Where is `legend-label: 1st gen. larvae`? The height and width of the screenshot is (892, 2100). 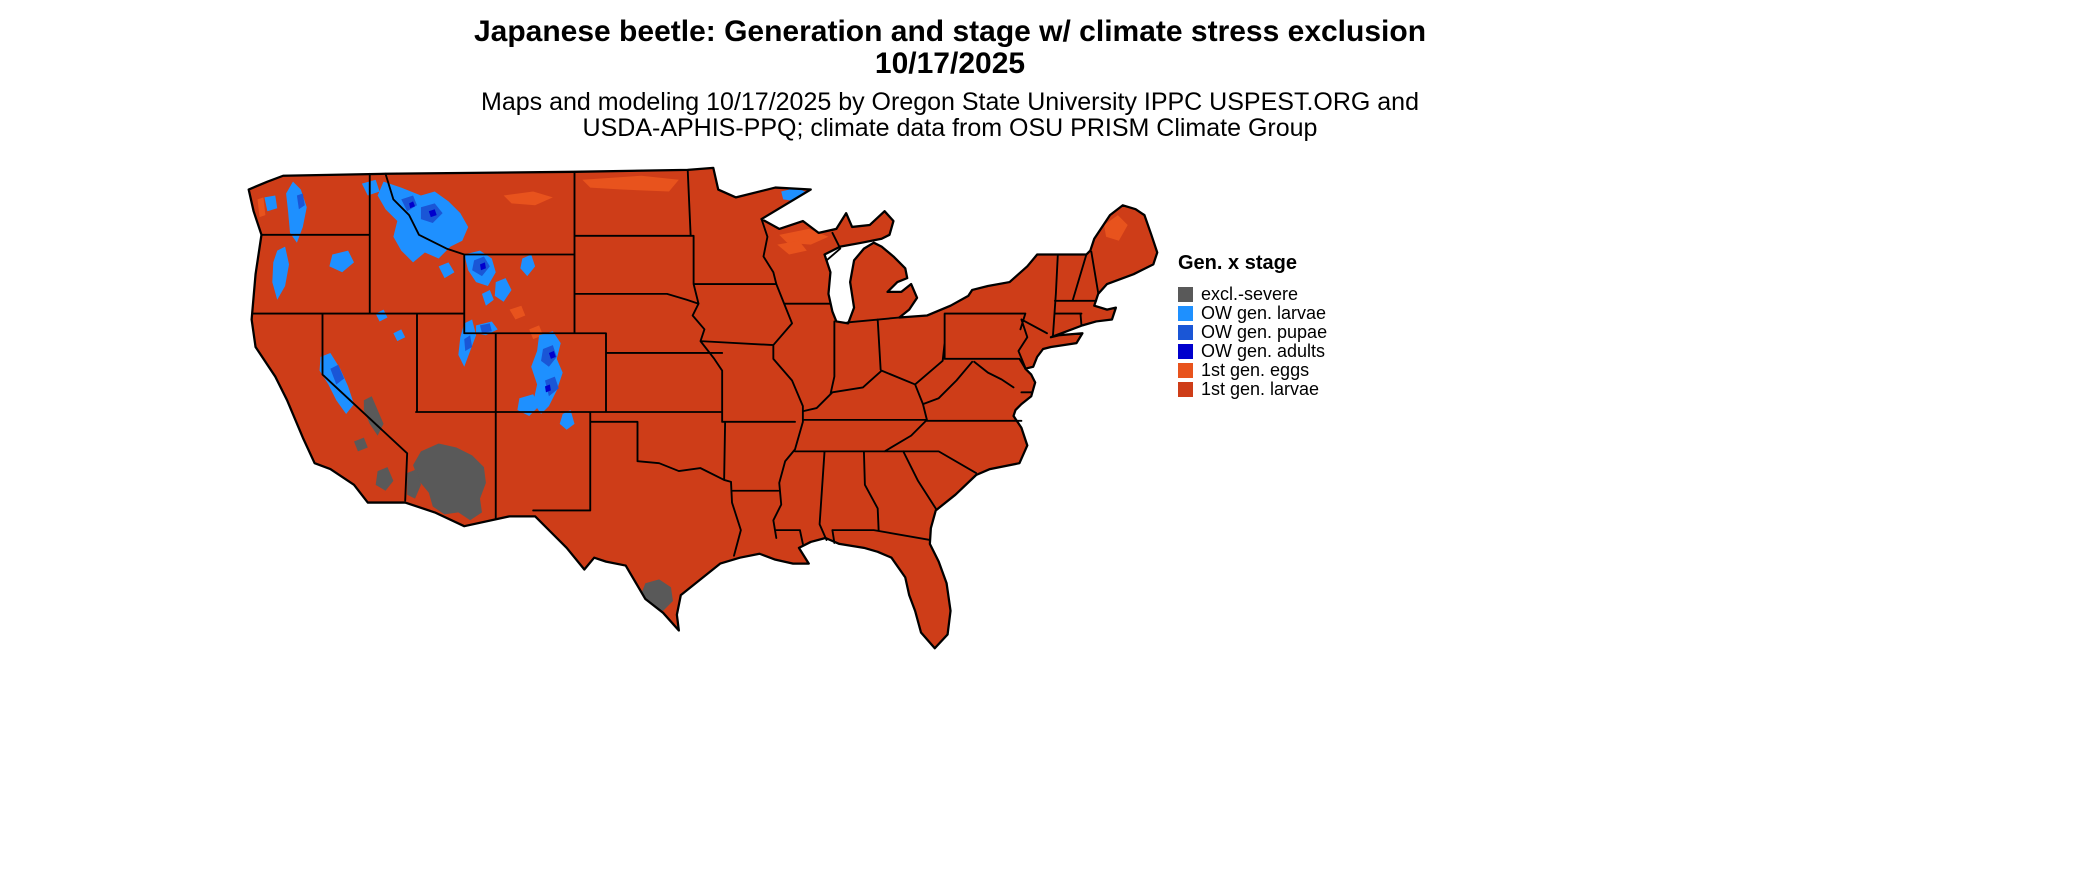
legend-label: 1st gen. larvae is located at coordinates (1260, 389).